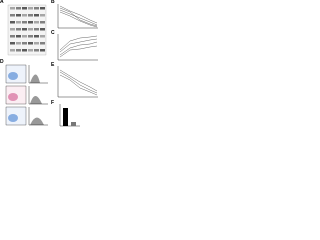 This screenshot has height=240, width=320. I want to click on bar-chart, so click(69, 115).